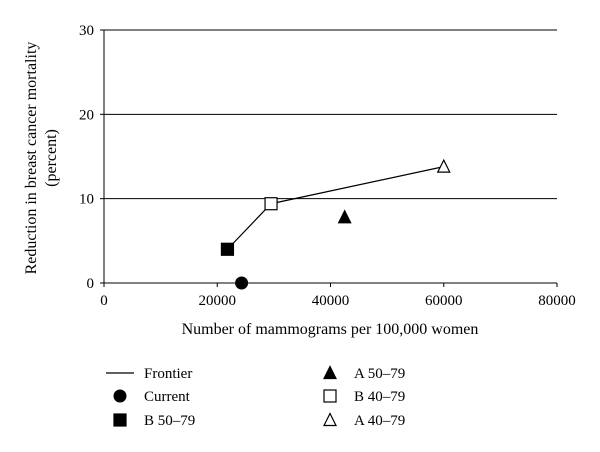  Describe the element at coordinates (557, 301) in the screenshot. I see `x-tick-label: 80000` at that location.